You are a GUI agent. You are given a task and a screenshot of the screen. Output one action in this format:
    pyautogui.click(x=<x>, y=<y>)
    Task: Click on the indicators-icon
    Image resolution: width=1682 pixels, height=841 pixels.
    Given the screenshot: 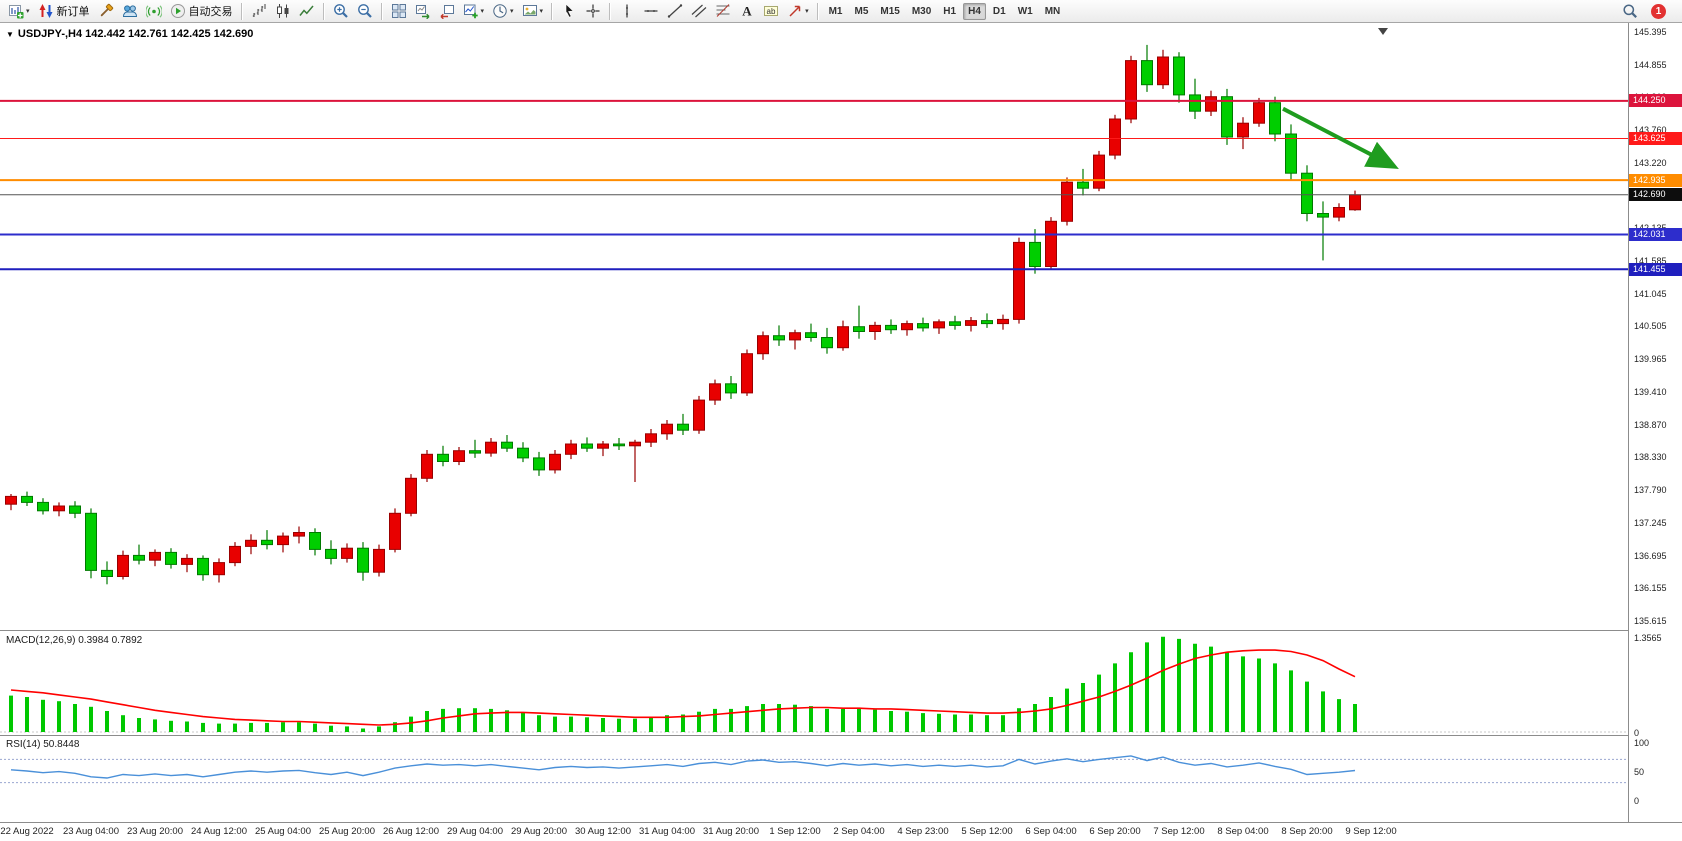 What is the action you would take?
    pyautogui.click(x=470, y=11)
    